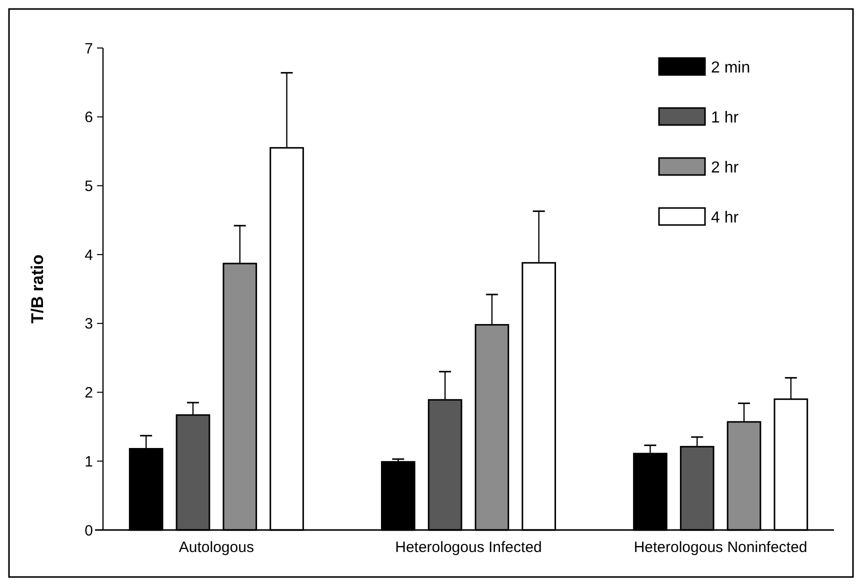  What do you see at coordinates (88, 49) in the screenshot?
I see `y-tick-label: 7` at bounding box center [88, 49].